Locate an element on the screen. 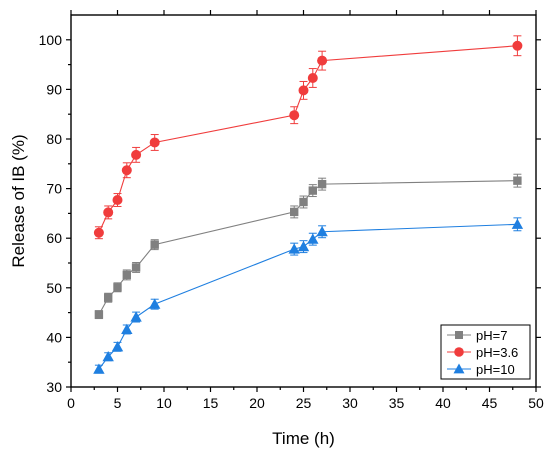 The width and height of the screenshot is (550, 452). x-tick-label: 10 is located at coordinates (164, 403).